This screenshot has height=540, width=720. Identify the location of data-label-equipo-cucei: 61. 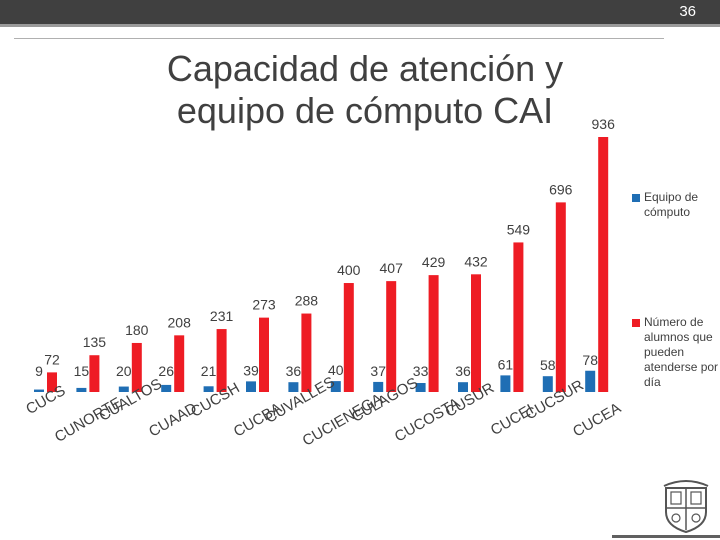
(506, 364).